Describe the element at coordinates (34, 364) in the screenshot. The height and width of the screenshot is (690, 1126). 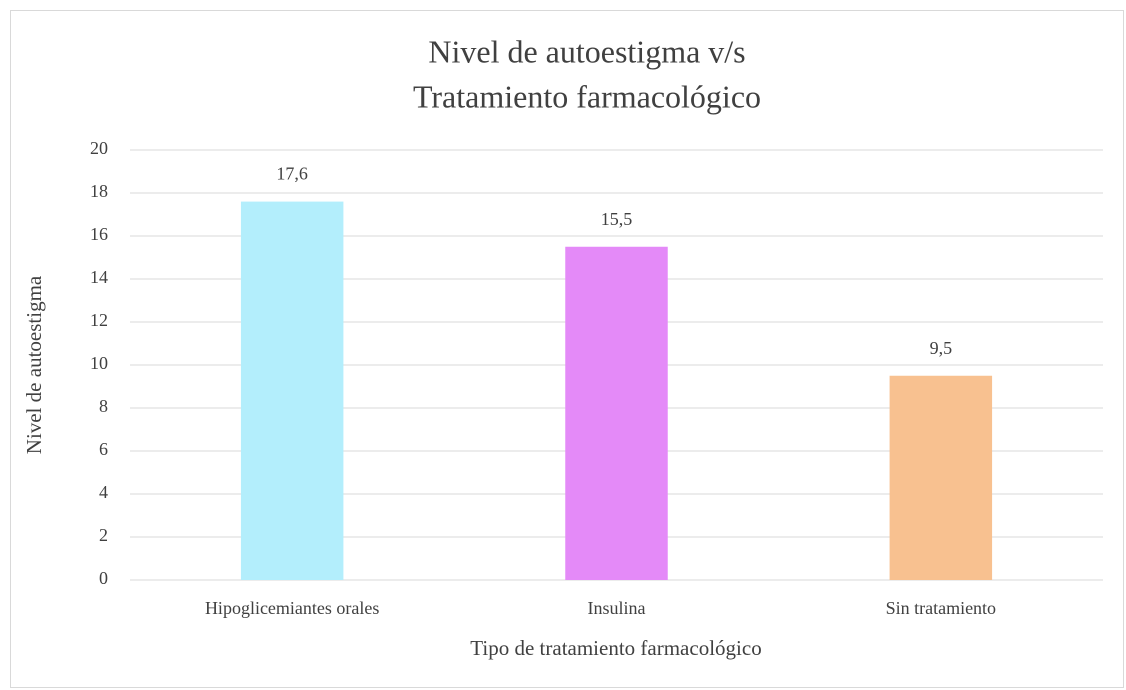
I see `y-axis-title: Nivel de autoestigma` at that location.